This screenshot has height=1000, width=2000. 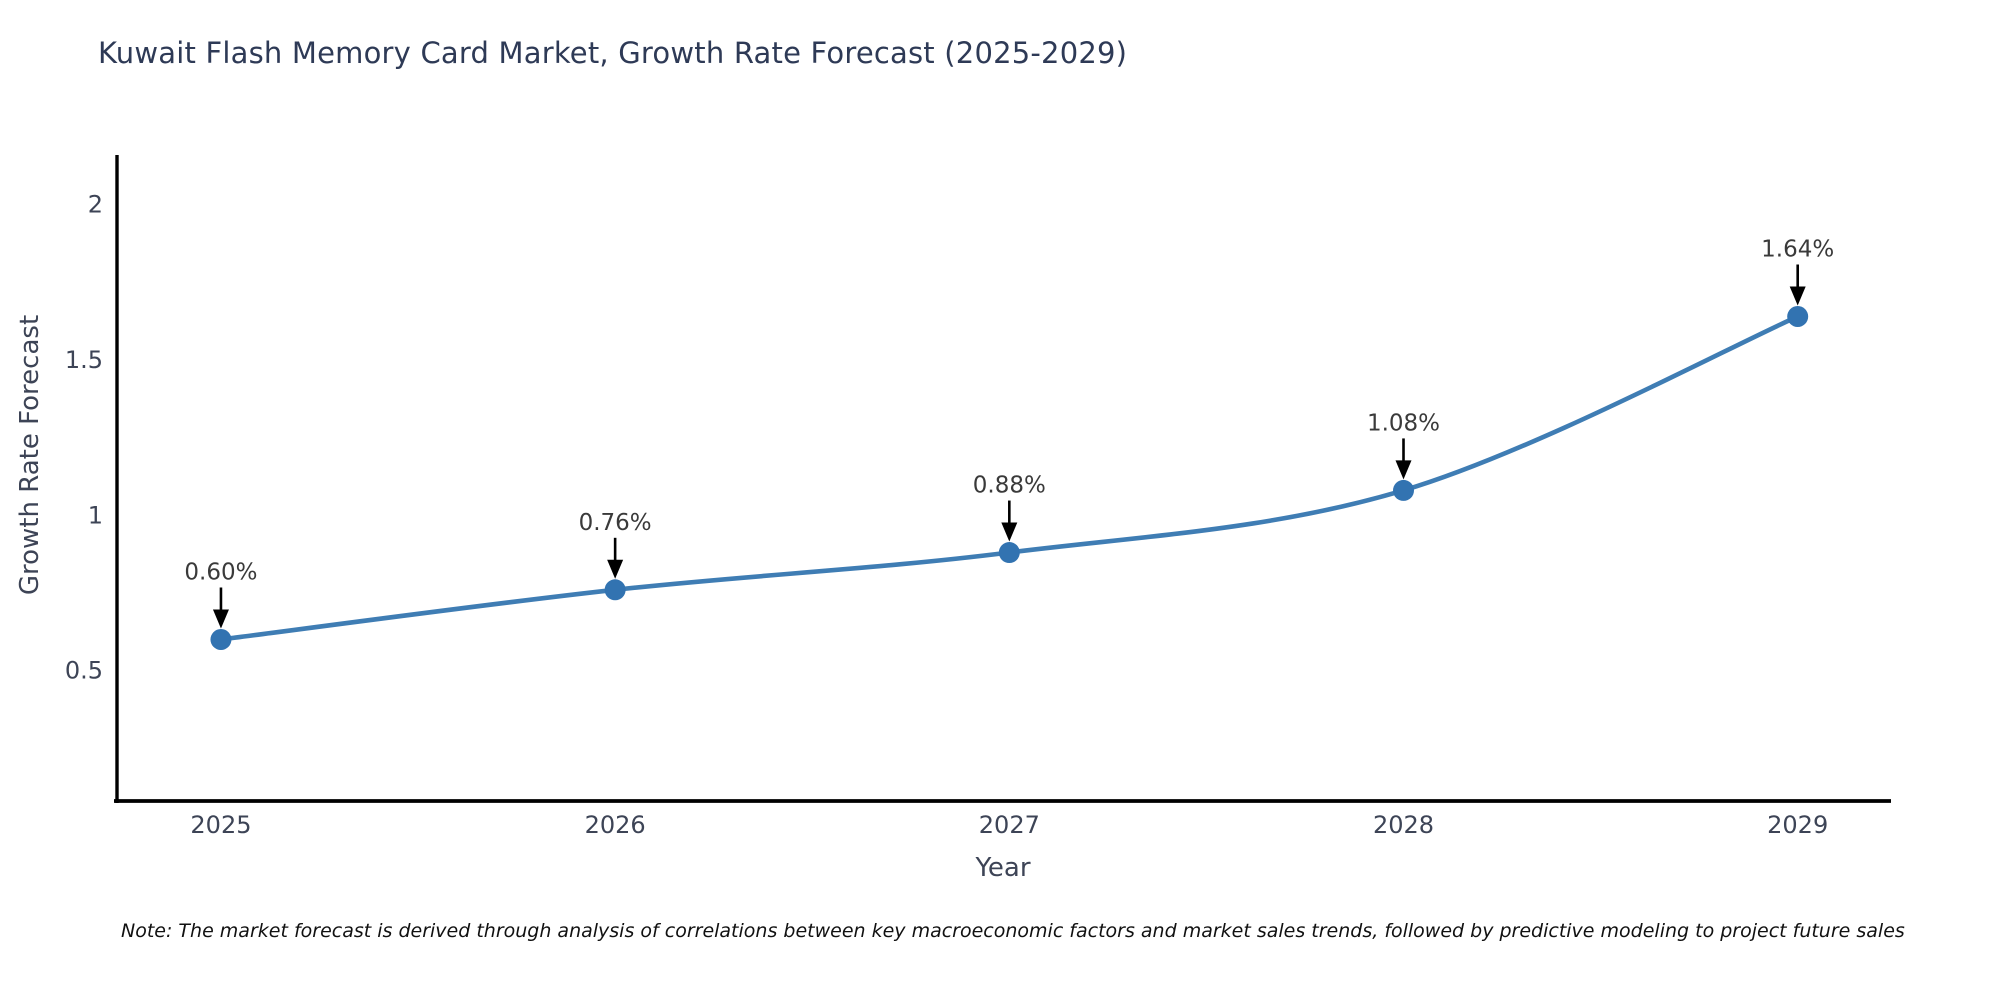 I want to click on data-point-label: 0.60%, so click(x=220, y=573).